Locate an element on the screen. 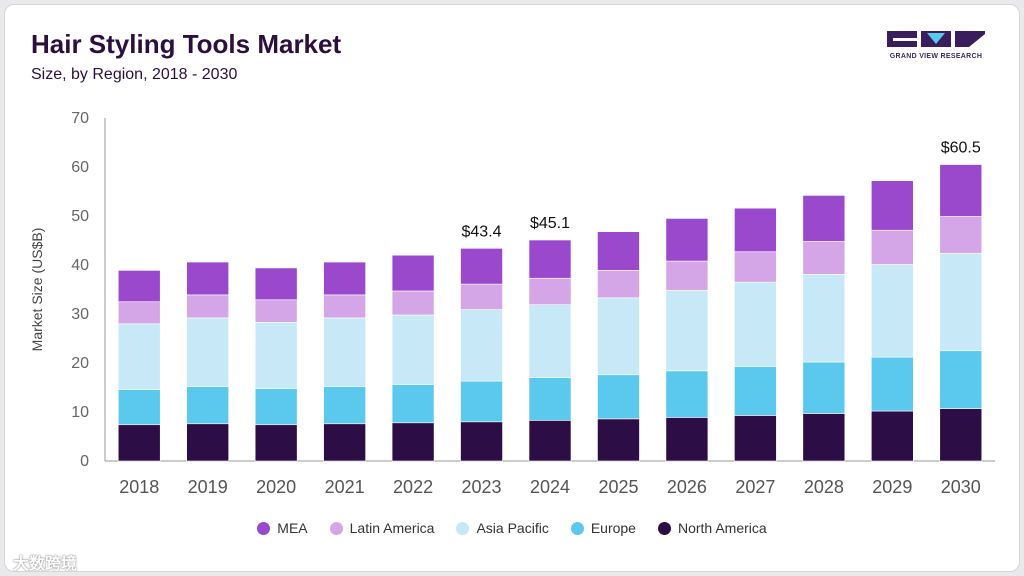 The height and width of the screenshot is (576, 1024). x-tick-label: 2026 is located at coordinates (687, 487).